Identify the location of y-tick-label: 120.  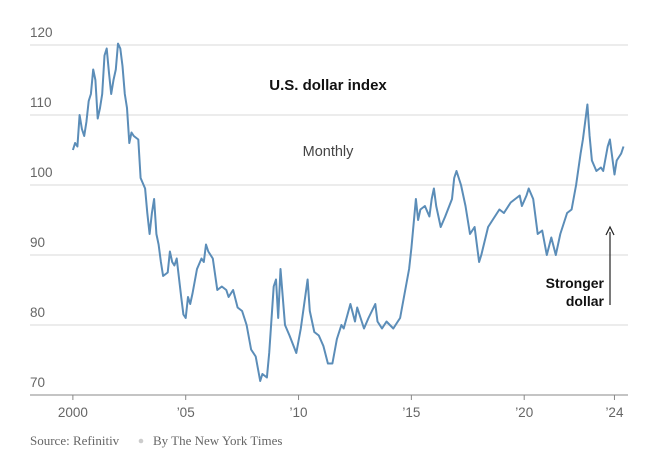
(41, 32).